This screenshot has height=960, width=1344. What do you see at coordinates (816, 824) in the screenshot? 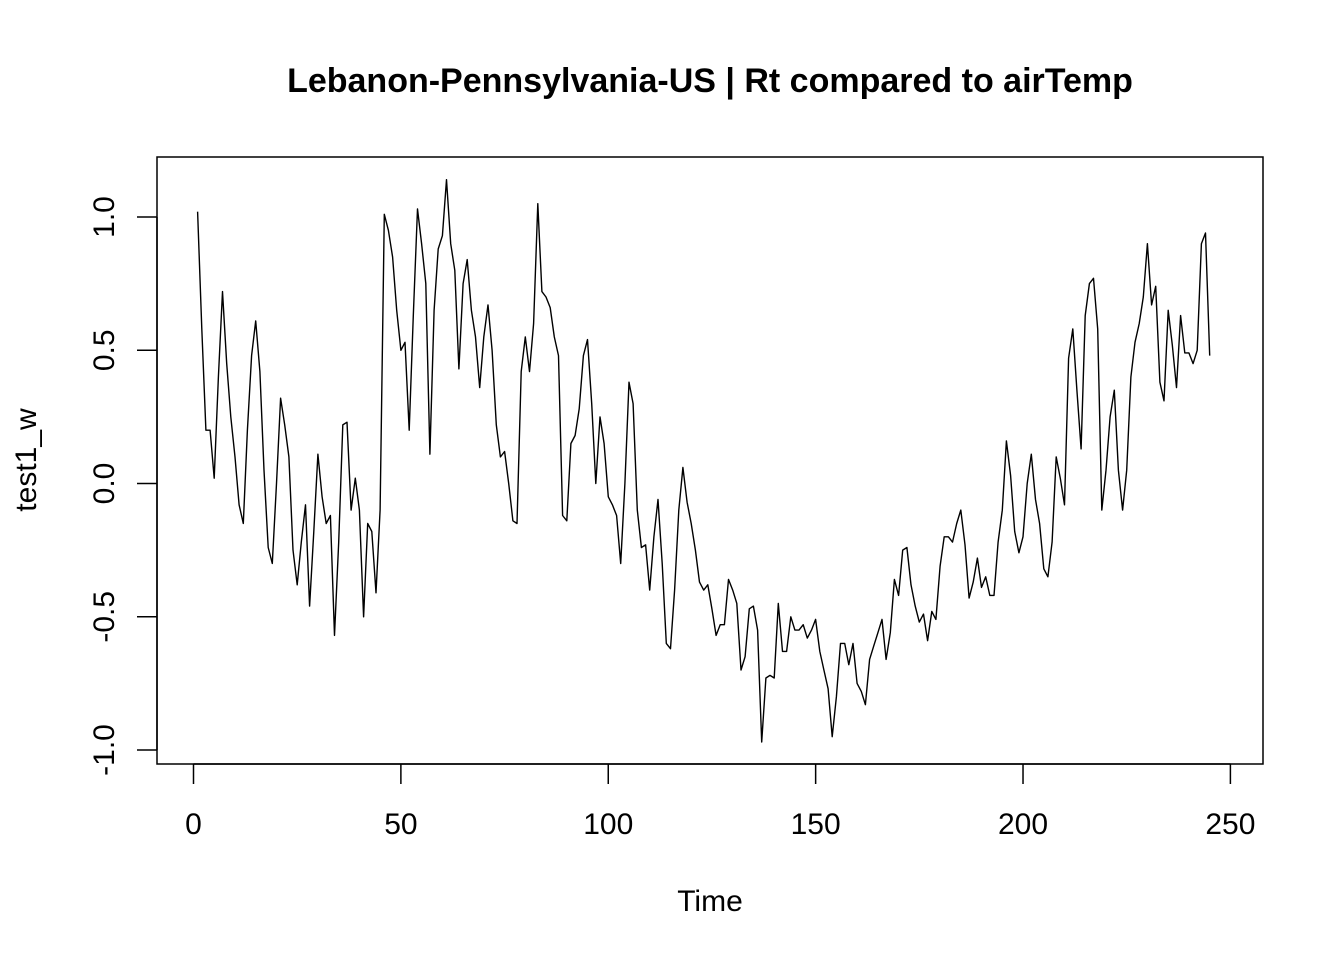
I see `x-tick-label: 150` at bounding box center [816, 824].